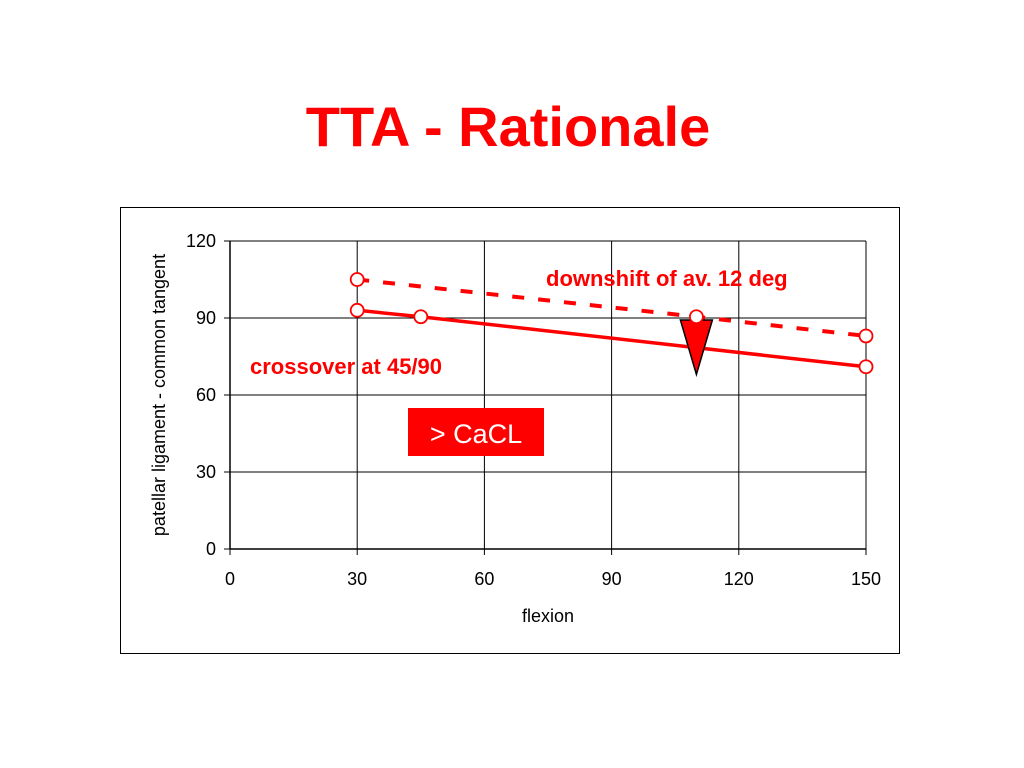 Image resolution: width=1024 pixels, height=768 pixels. What do you see at coordinates (739, 579) in the screenshot?
I see `x-tick-label-120: 120` at bounding box center [739, 579].